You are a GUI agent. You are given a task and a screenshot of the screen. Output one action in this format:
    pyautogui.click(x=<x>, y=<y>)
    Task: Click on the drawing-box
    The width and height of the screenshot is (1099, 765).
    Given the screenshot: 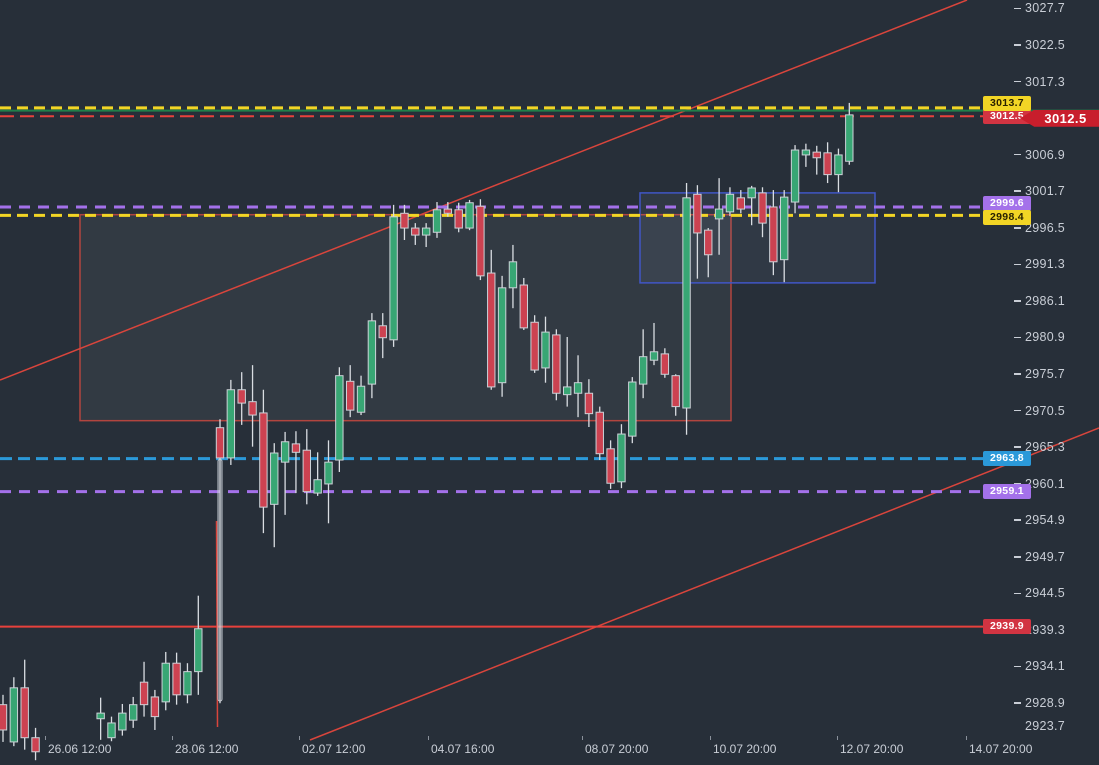 What is the action you would take?
    pyautogui.click(x=757, y=238)
    